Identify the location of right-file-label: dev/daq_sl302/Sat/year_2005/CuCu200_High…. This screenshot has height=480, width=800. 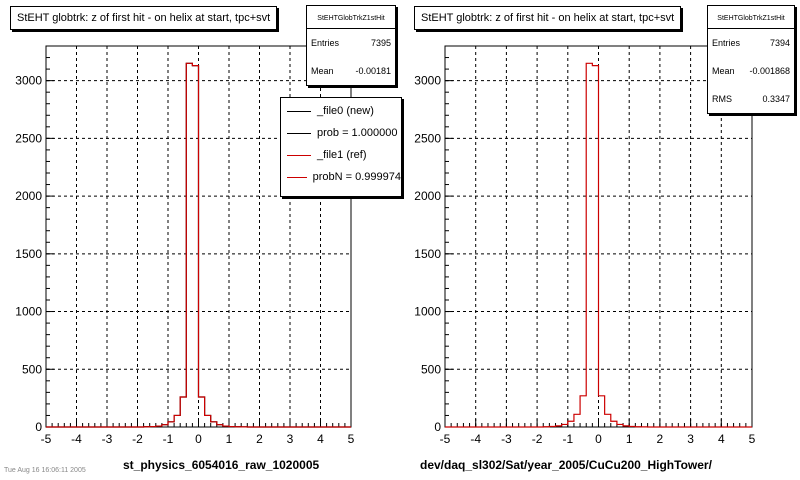
(566, 465).